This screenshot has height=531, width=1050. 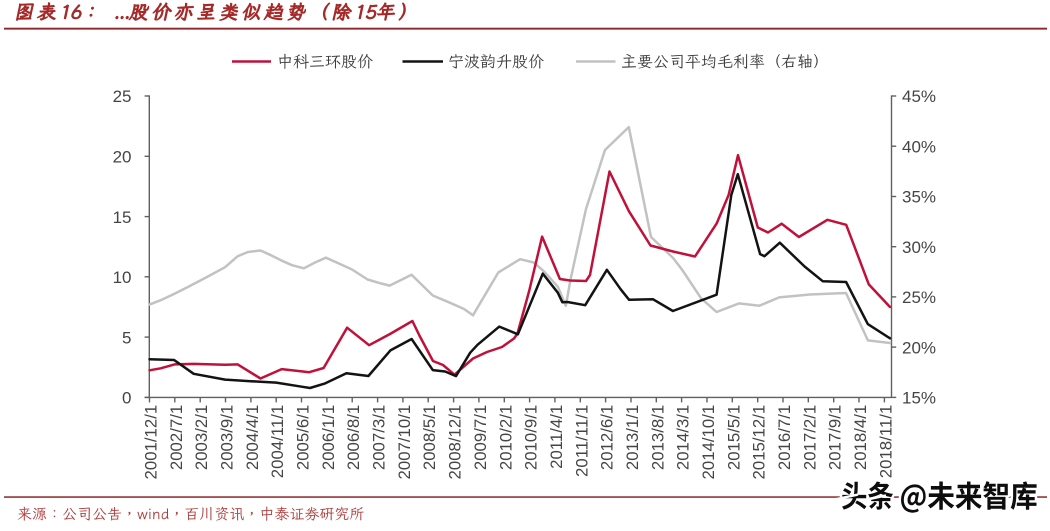 I want to click on svg-text: 2016/7/1, so click(x=784, y=437).